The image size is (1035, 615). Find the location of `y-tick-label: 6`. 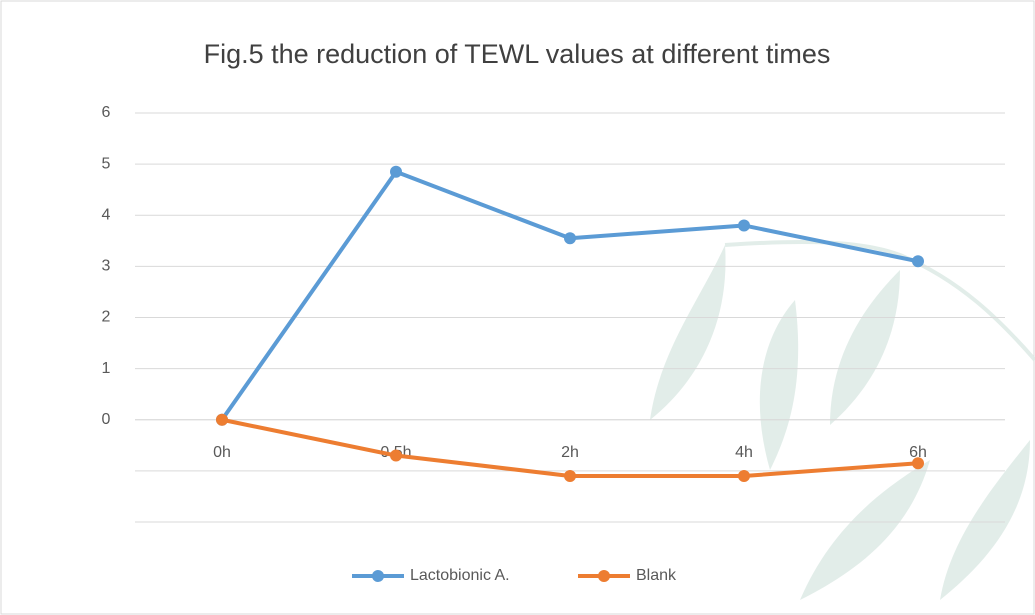

y-tick-label: 6 is located at coordinates (106, 112).